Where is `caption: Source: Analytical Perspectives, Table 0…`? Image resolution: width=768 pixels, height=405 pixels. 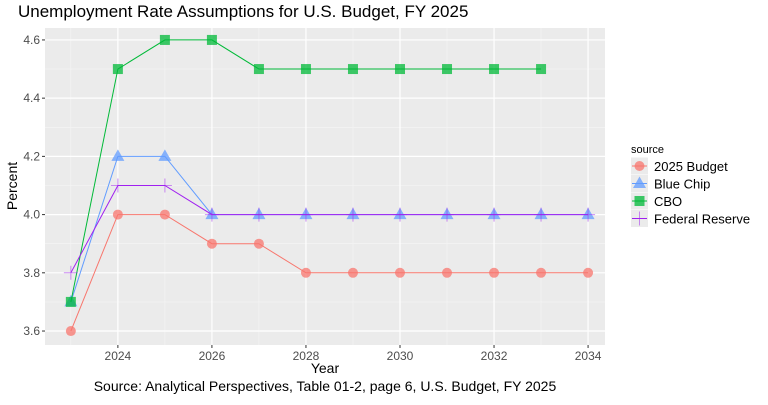
caption: Source: Analytical Perspectives, Table 0… is located at coordinates (325, 386).